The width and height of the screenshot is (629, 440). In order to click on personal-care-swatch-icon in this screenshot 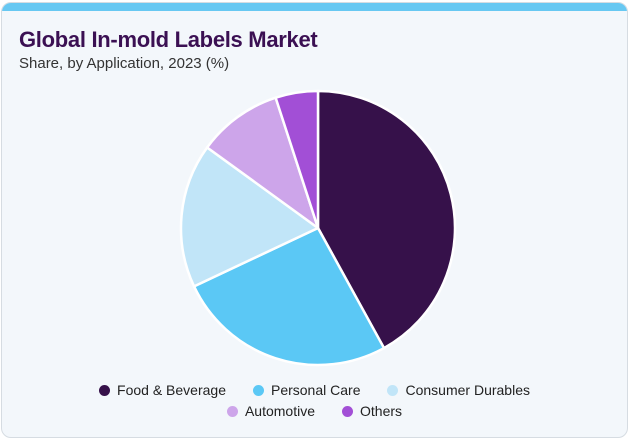, I will do `click(258, 390)`.